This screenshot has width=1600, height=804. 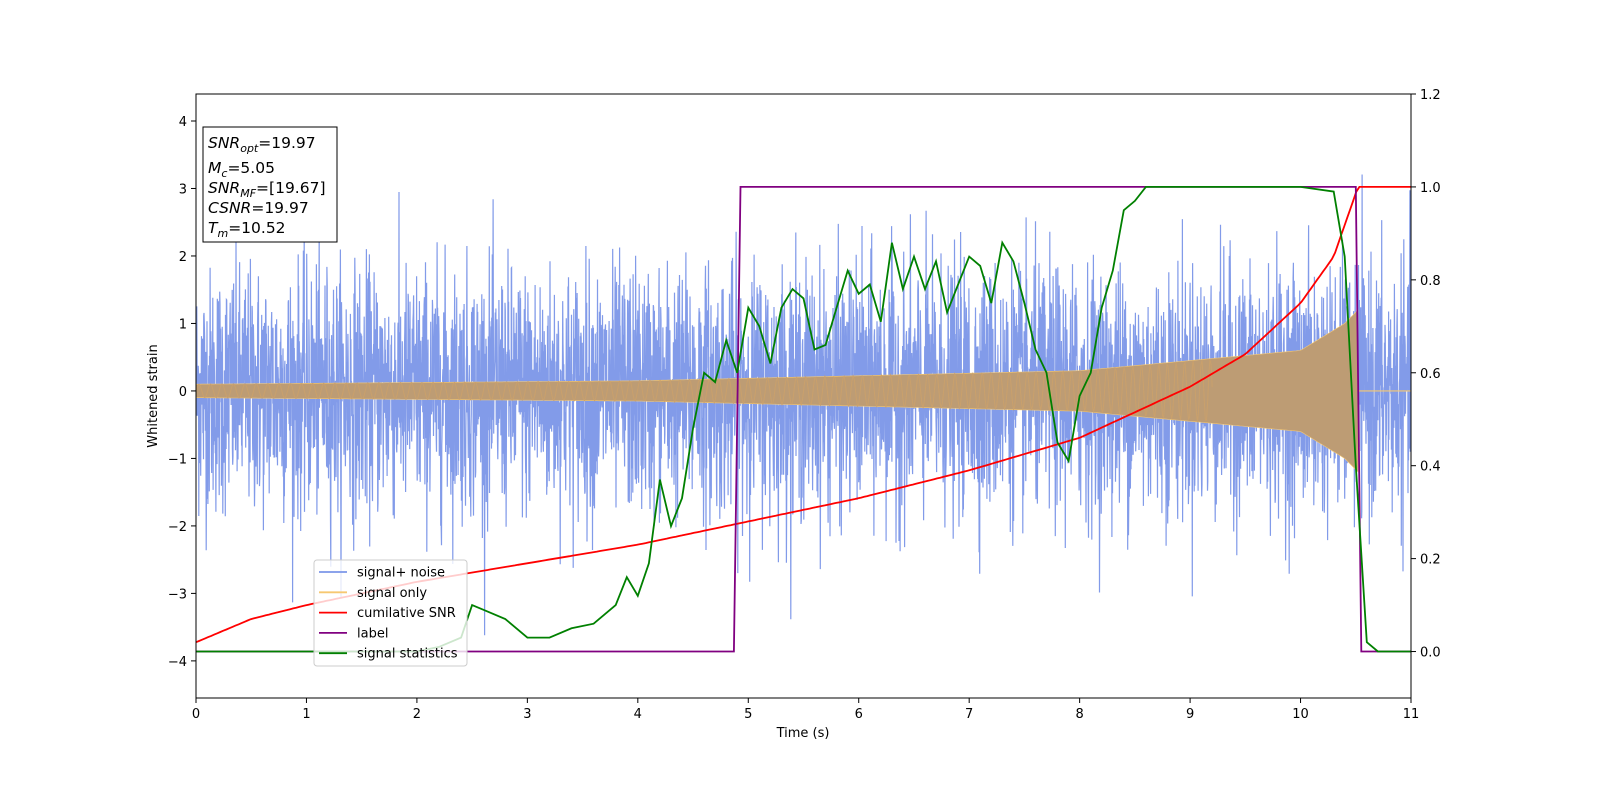 What do you see at coordinates (196, 714) in the screenshot?
I see `x-tick-label: 0` at bounding box center [196, 714].